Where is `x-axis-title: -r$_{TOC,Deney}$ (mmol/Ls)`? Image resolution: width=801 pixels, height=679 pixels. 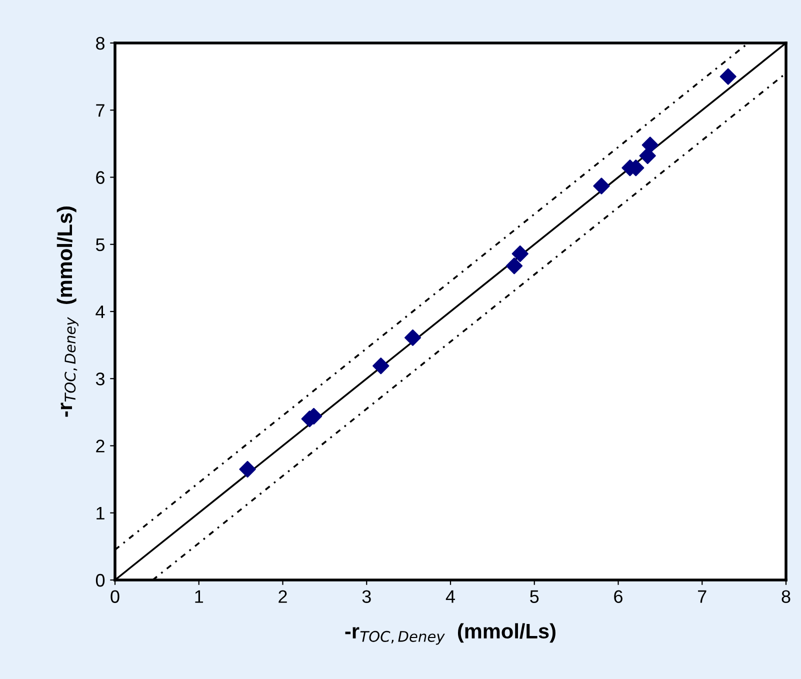
x-axis-title: -r$_{TOC,Deney}$ (mmol/Ls) is located at coordinates (450, 634).